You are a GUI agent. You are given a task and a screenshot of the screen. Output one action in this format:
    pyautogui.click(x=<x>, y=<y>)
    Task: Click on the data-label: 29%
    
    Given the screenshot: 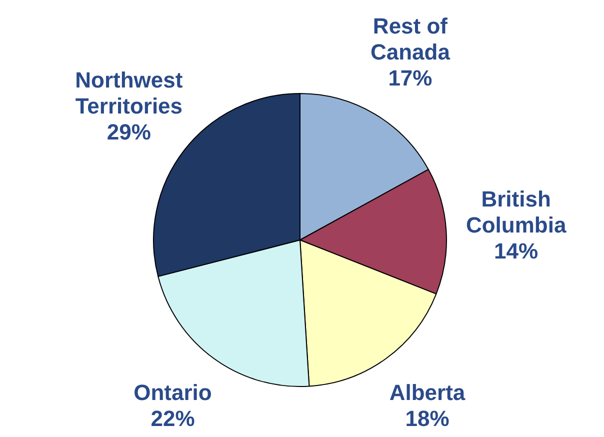 What is the action you would take?
    pyautogui.click(x=128, y=131)
    